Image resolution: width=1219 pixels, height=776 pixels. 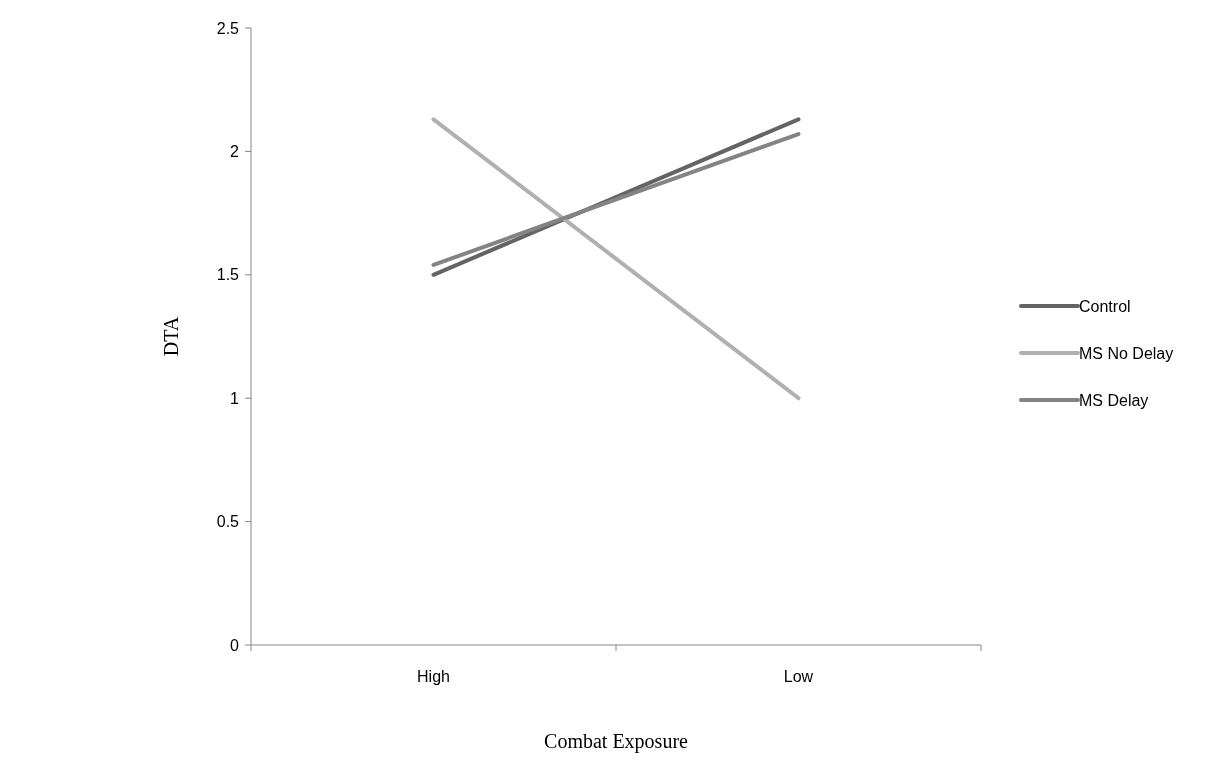 What do you see at coordinates (171, 336) in the screenshot?
I see `y-axis-title: DTA` at bounding box center [171, 336].